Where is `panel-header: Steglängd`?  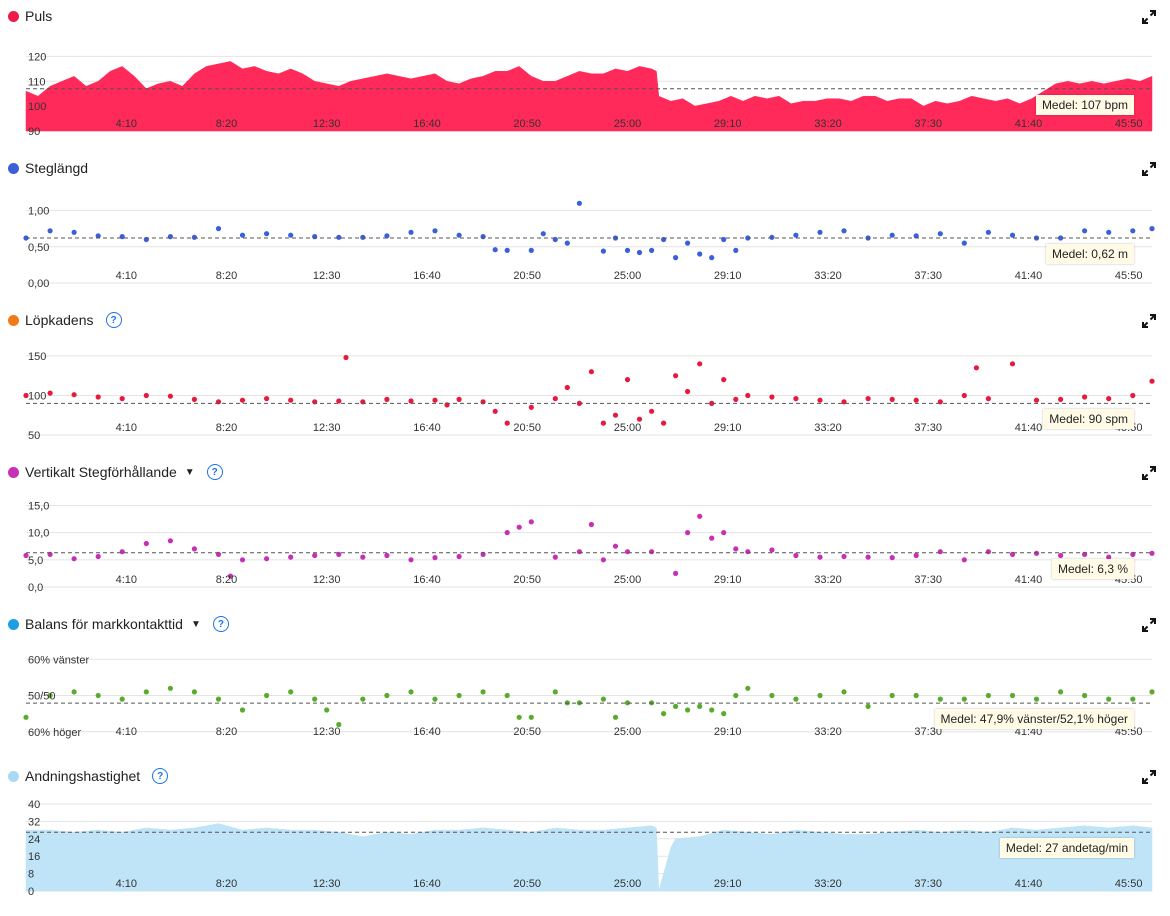 panel-header: Steglängd is located at coordinates (48, 168).